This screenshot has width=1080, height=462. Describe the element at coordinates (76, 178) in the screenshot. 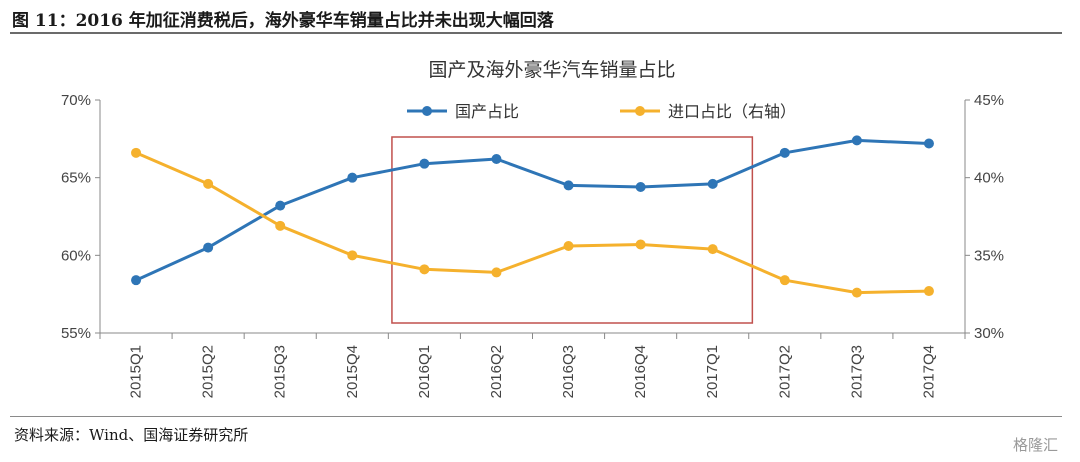

I see `y-left-tick-label: 65%` at that location.